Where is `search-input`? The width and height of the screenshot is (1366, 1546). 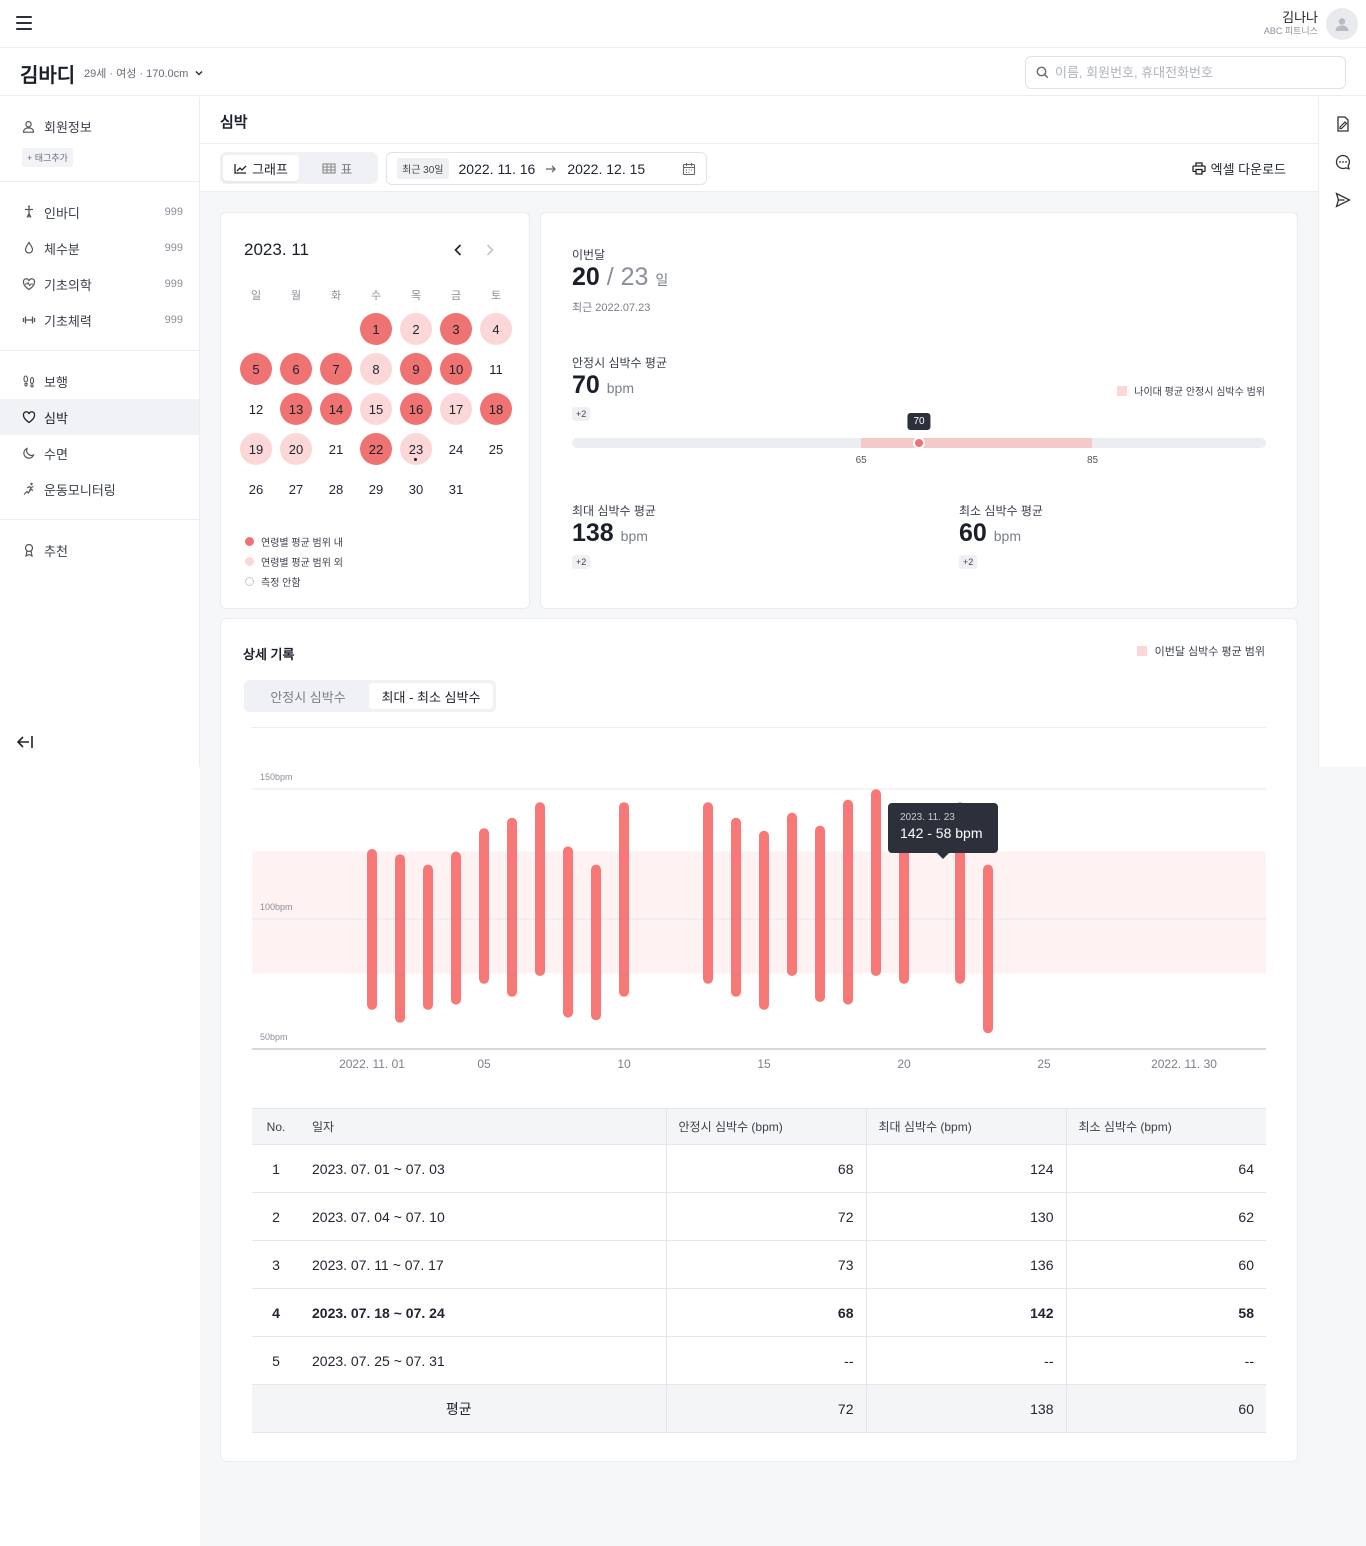 search-input is located at coordinates (1190, 72).